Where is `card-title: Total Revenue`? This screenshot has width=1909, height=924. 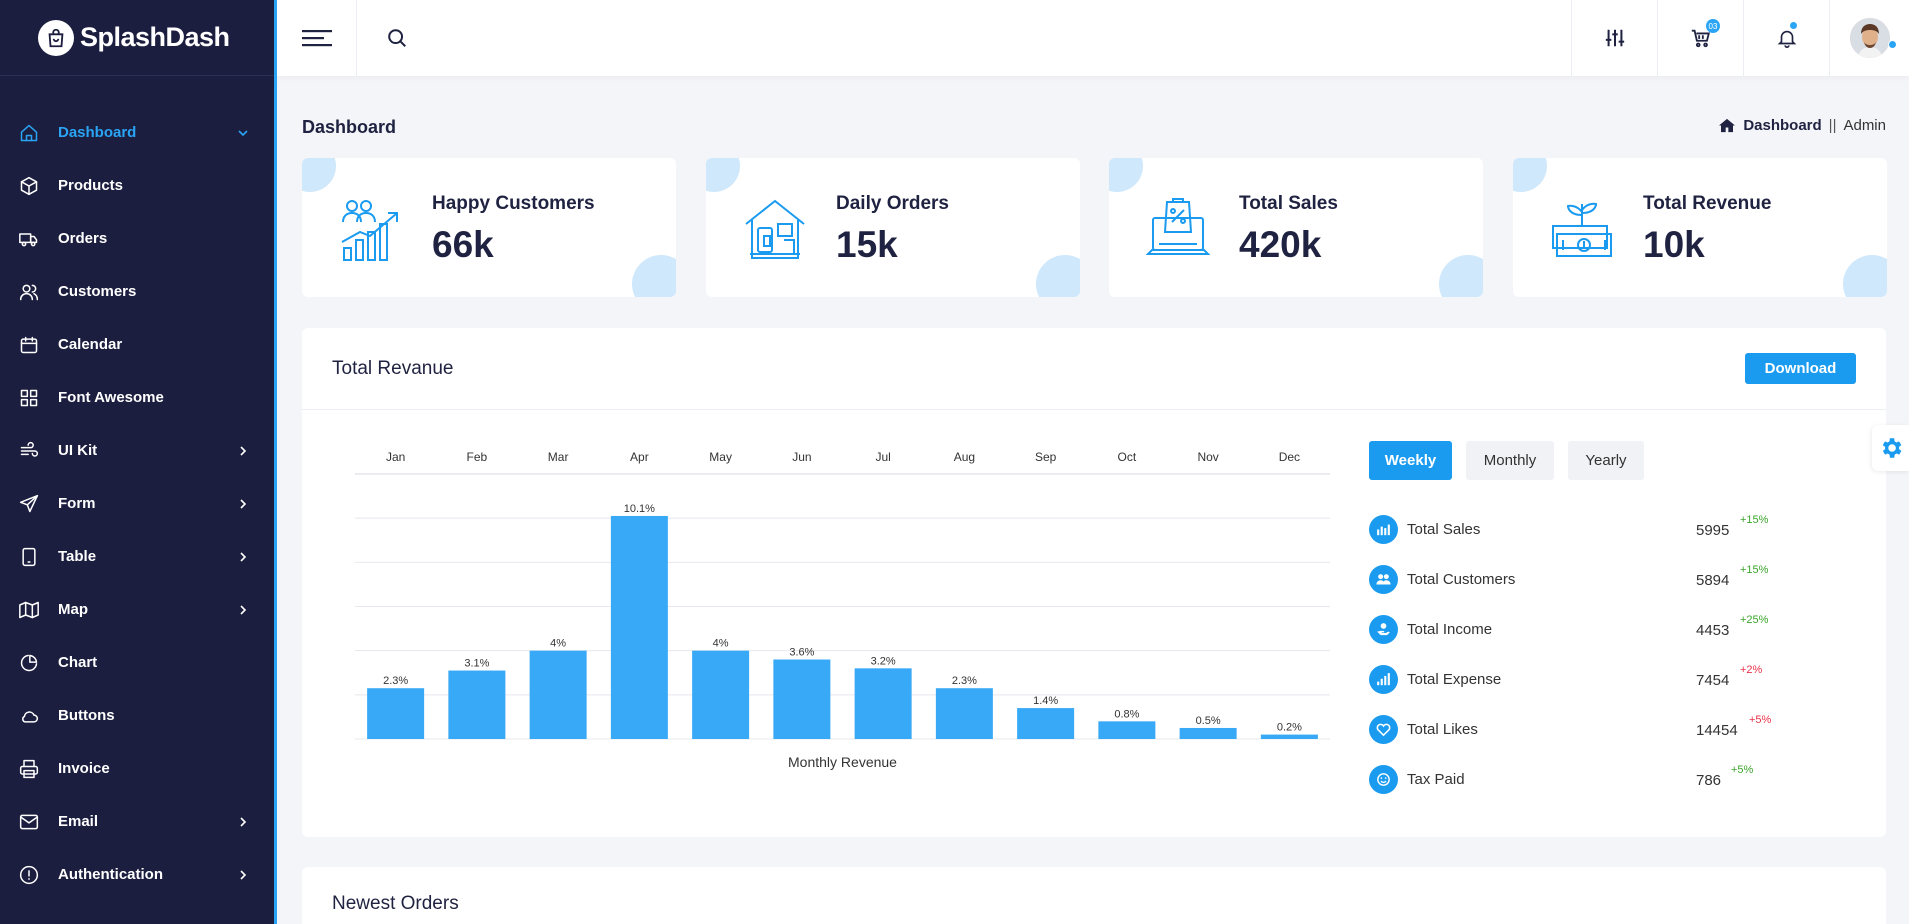 card-title: Total Revenue is located at coordinates (1707, 203).